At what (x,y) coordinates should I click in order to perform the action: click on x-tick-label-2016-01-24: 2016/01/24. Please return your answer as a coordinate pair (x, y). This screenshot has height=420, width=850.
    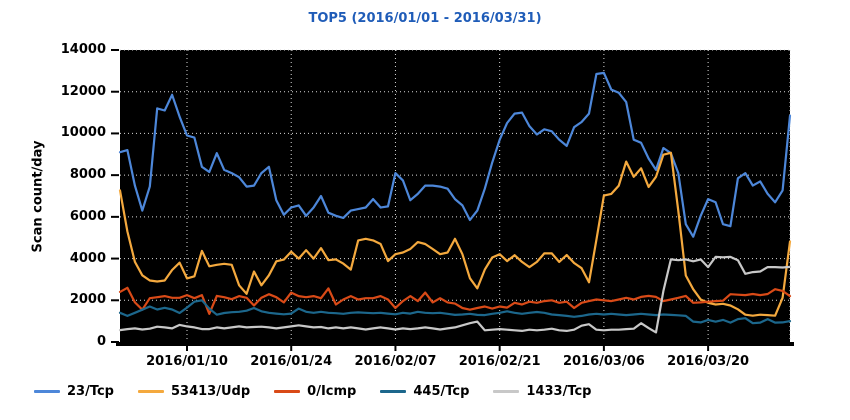
    Looking at the image, I should click on (291, 361).